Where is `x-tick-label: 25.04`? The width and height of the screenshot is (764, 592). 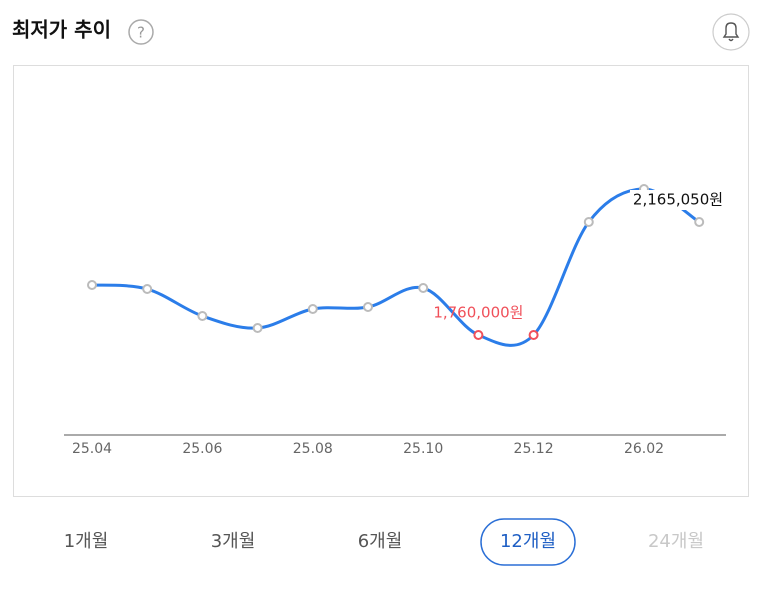
x-tick-label: 25.04 is located at coordinates (92, 449).